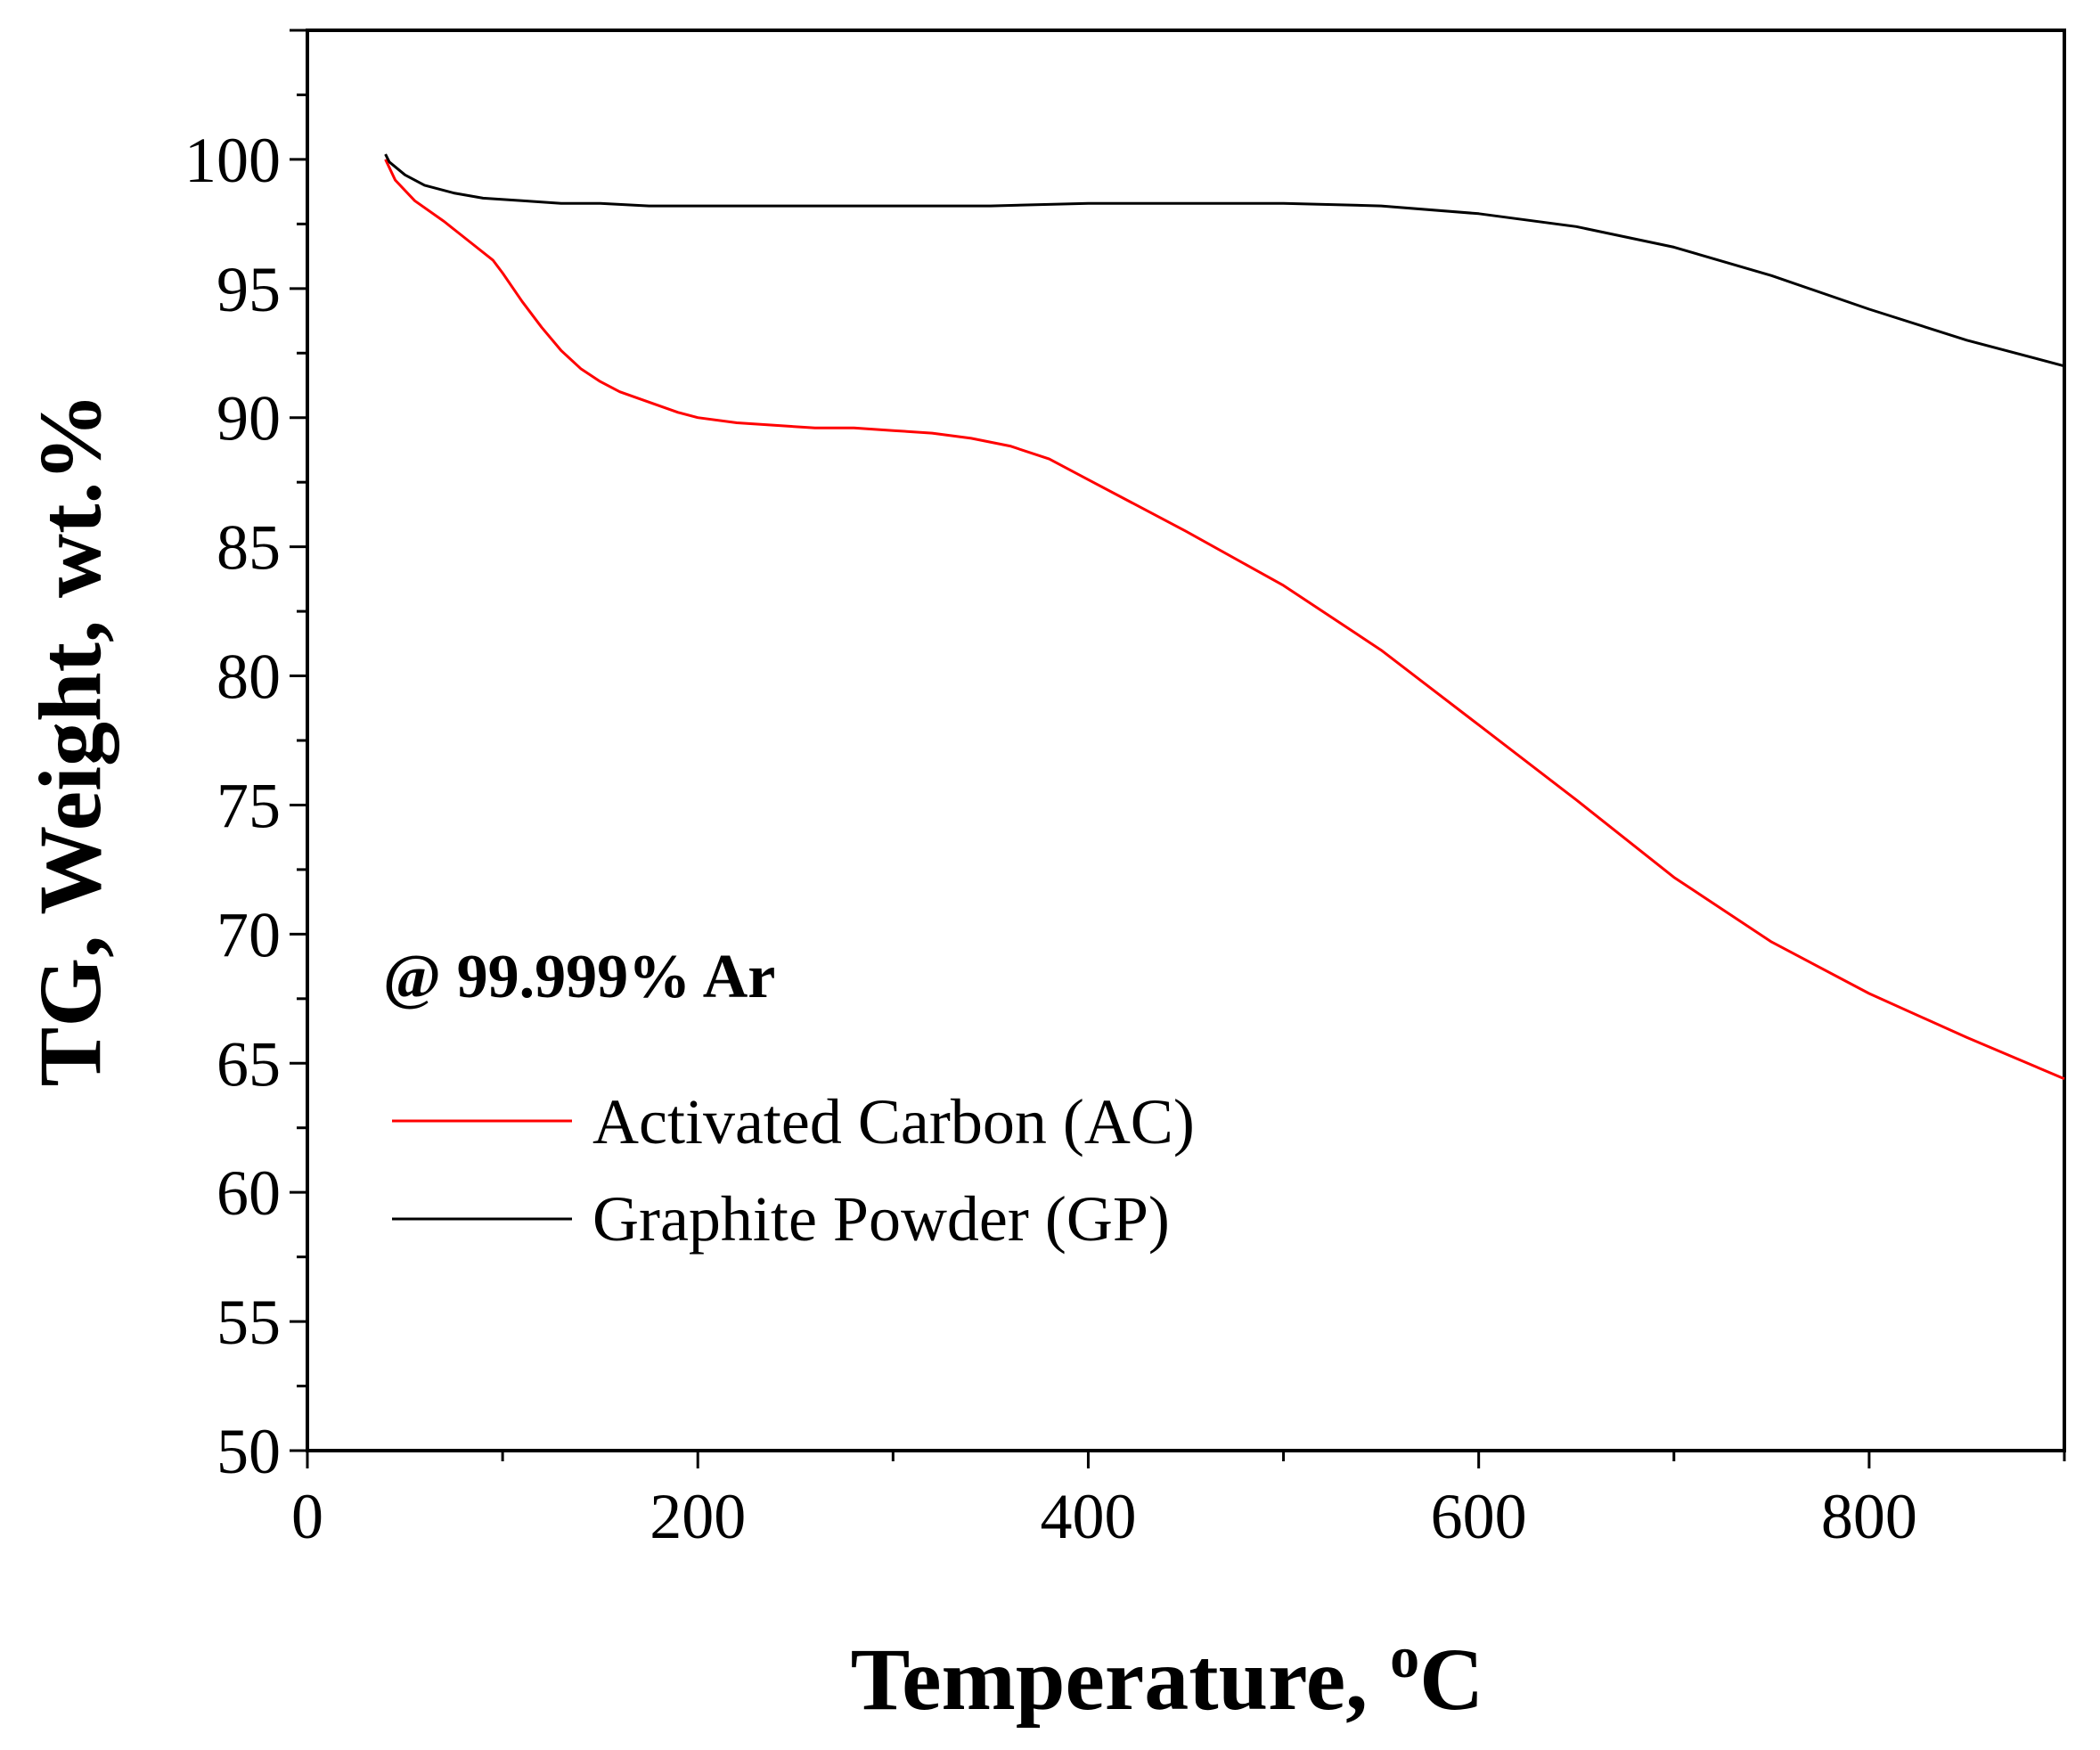 The width and height of the screenshot is (2100, 1750). Describe the element at coordinates (249, 934) in the screenshot. I see `y-tick-label: 70` at that location.